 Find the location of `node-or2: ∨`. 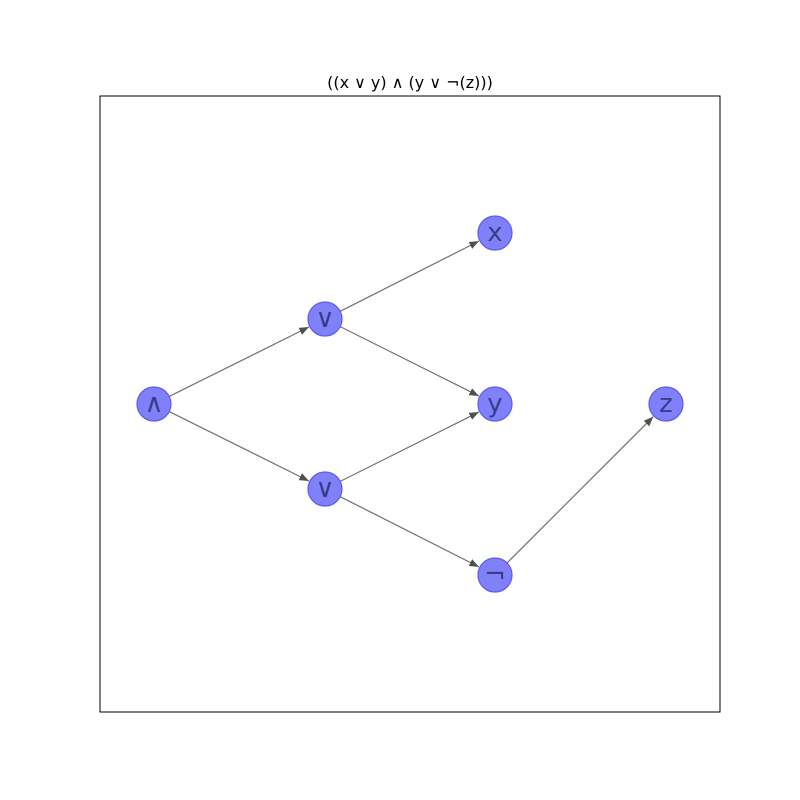

node-or2: ∨ is located at coordinates (325, 489).